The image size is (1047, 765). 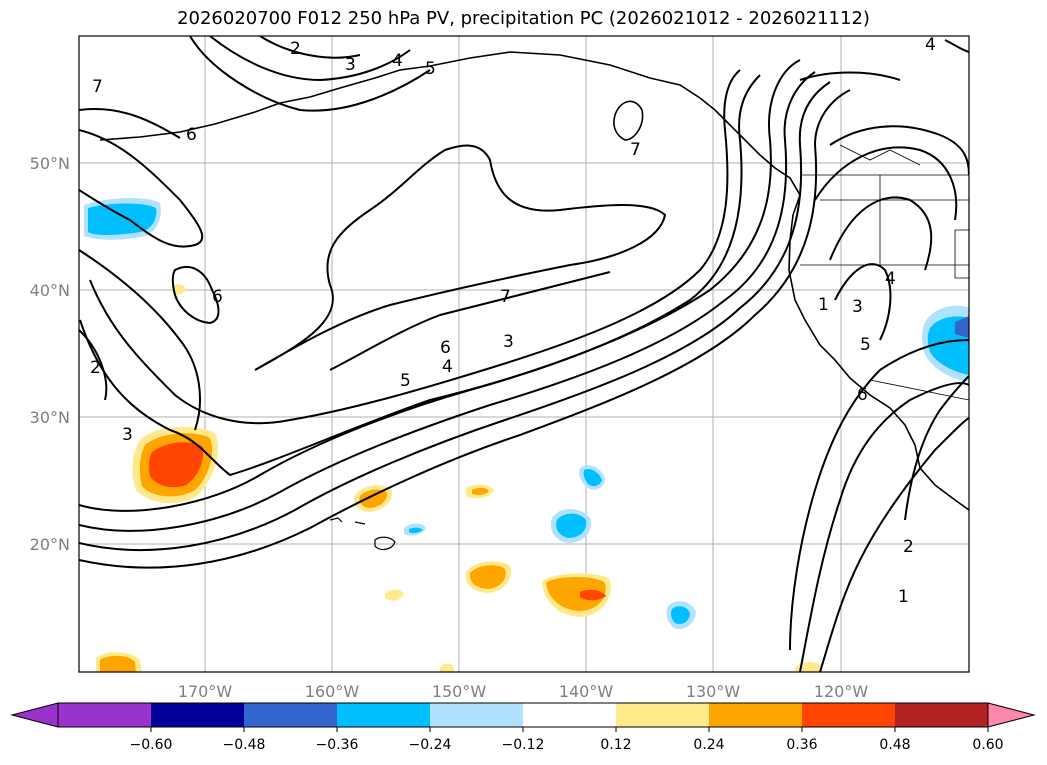 What do you see at coordinates (801, 745) in the screenshot?
I see `colorbar-tick-label: 0.36` at bounding box center [801, 745].